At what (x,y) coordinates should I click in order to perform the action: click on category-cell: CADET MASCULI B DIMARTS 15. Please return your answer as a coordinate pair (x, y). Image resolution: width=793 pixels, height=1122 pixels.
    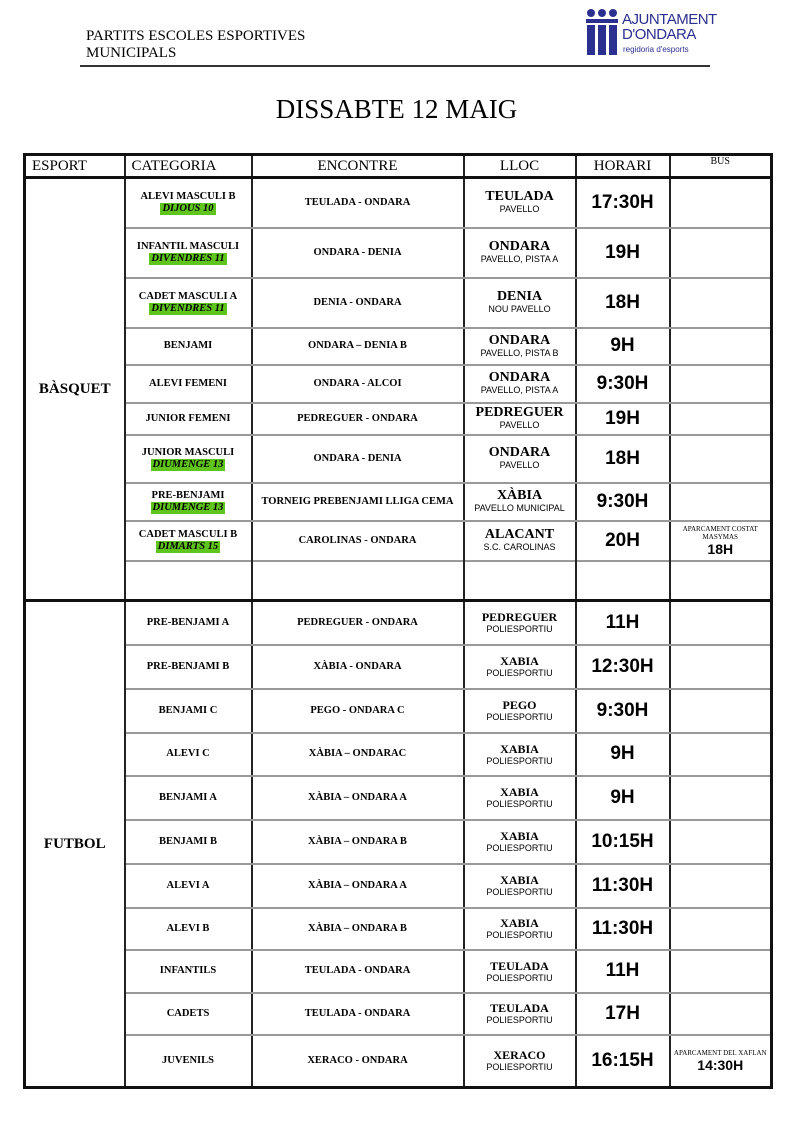
    Looking at the image, I should click on (188, 540).